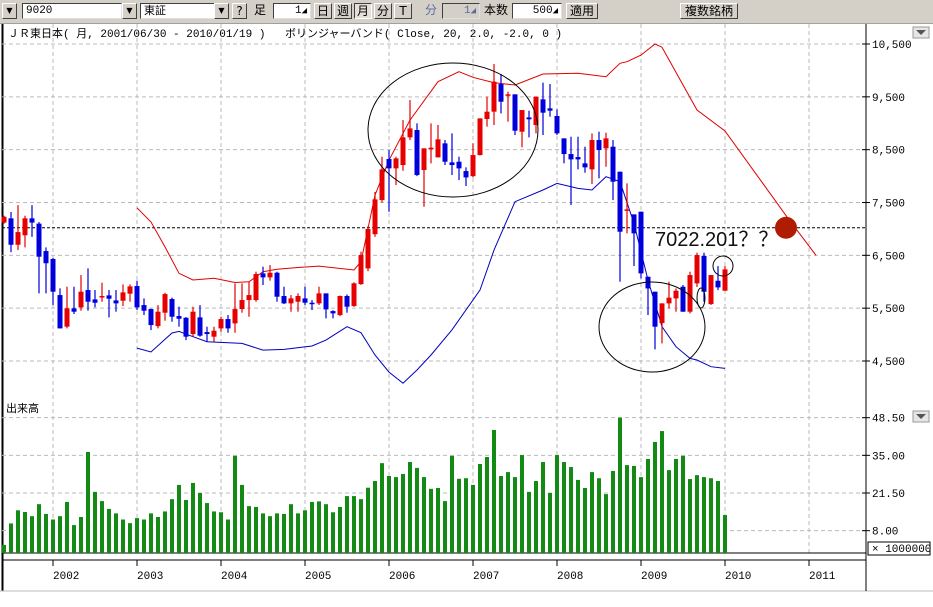  What do you see at coordinates (343, 11) in the screenshot?
I see `week-button: 週` at bounding box center [343, 11].